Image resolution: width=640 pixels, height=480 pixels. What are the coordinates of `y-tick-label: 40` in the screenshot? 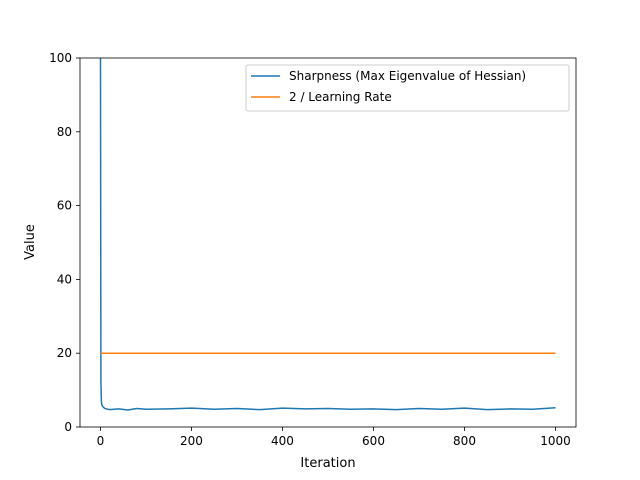 It's located at (64, 279).